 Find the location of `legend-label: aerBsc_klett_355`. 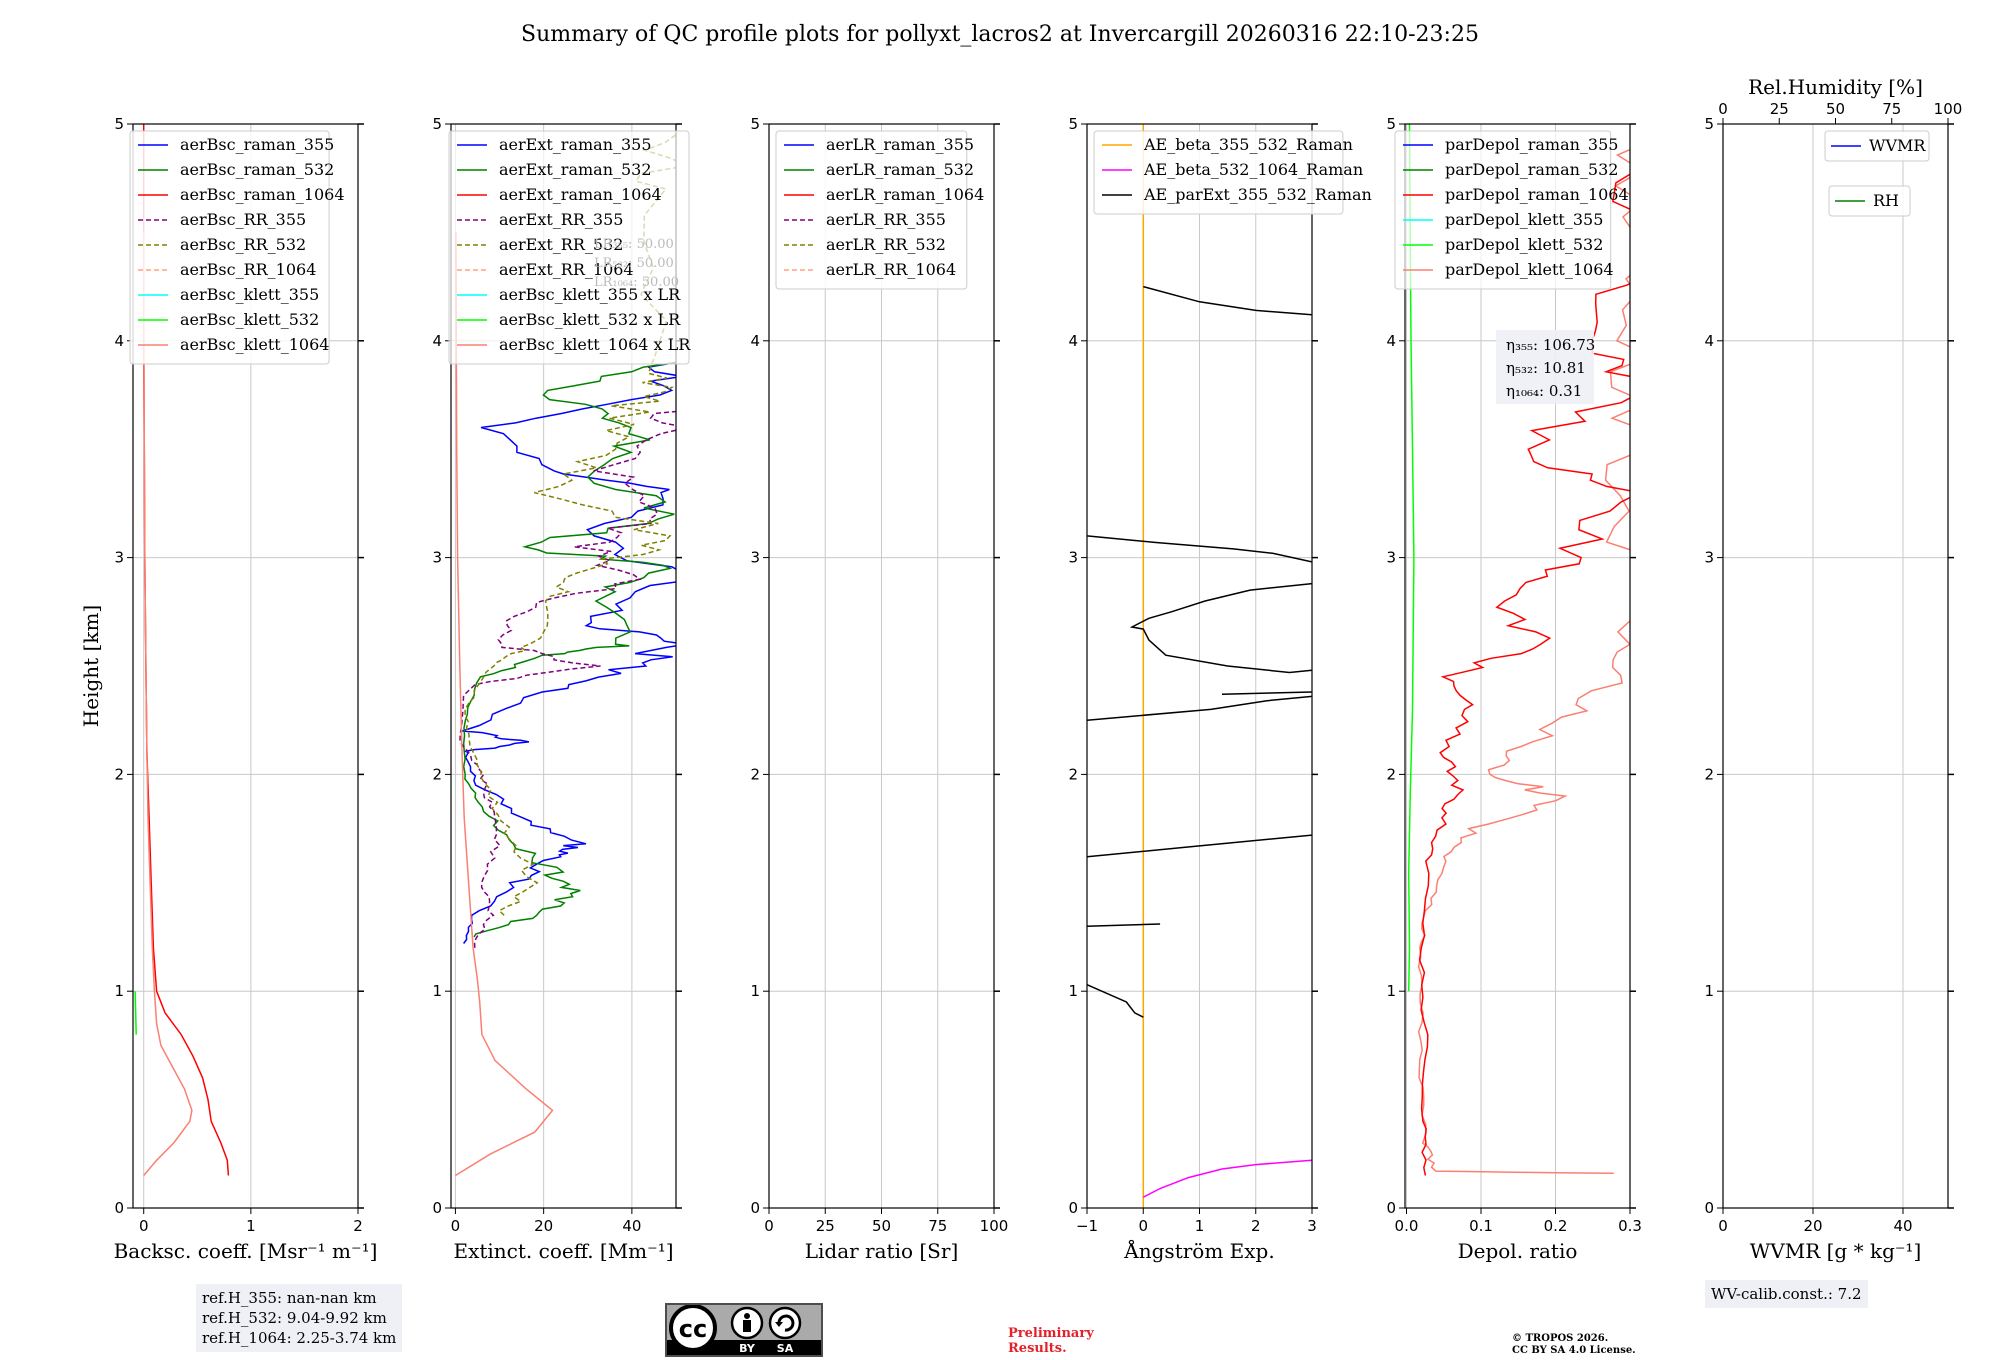

legend-label: aerBsc_klett_355 is located at coordinates (249, 294).